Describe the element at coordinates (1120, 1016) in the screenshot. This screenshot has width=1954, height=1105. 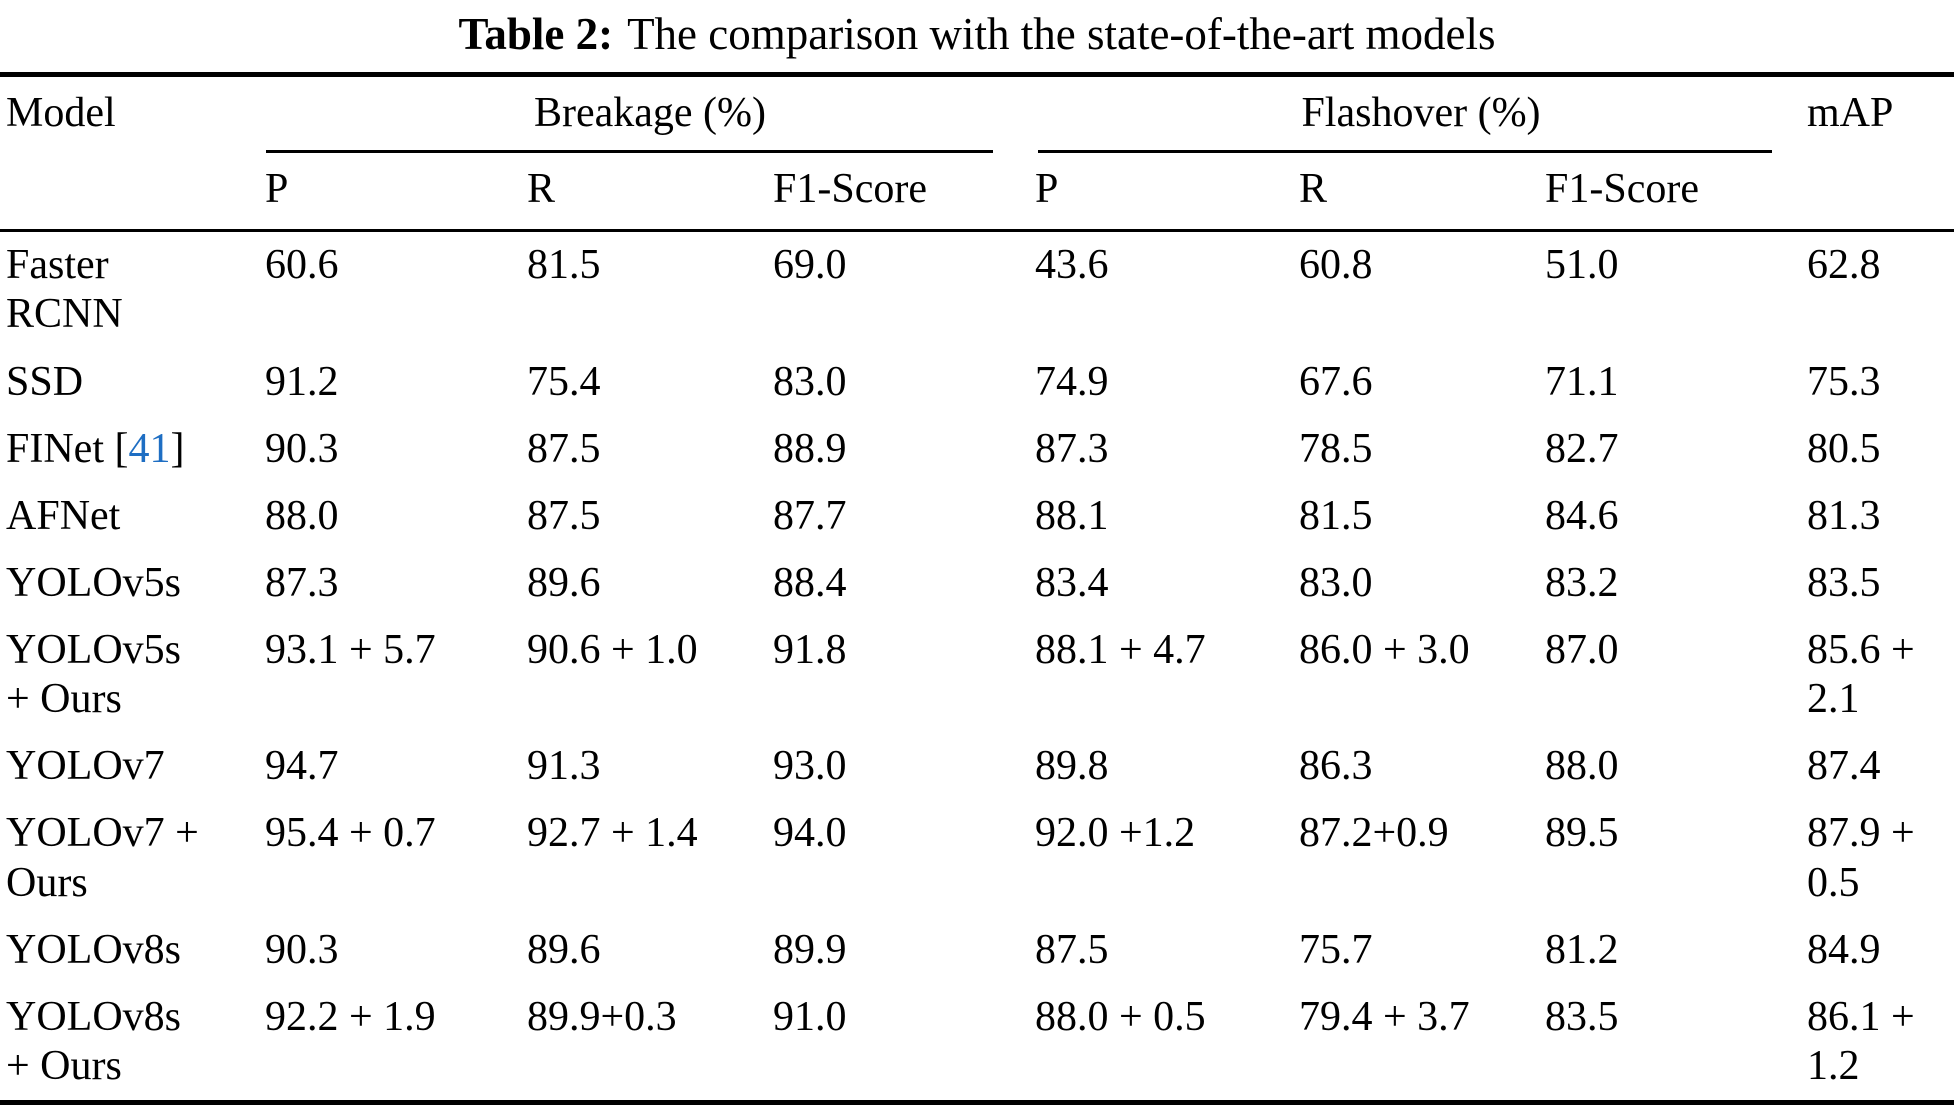
I see `flashover-p-cell: 88.0 + 0.5` at that location.